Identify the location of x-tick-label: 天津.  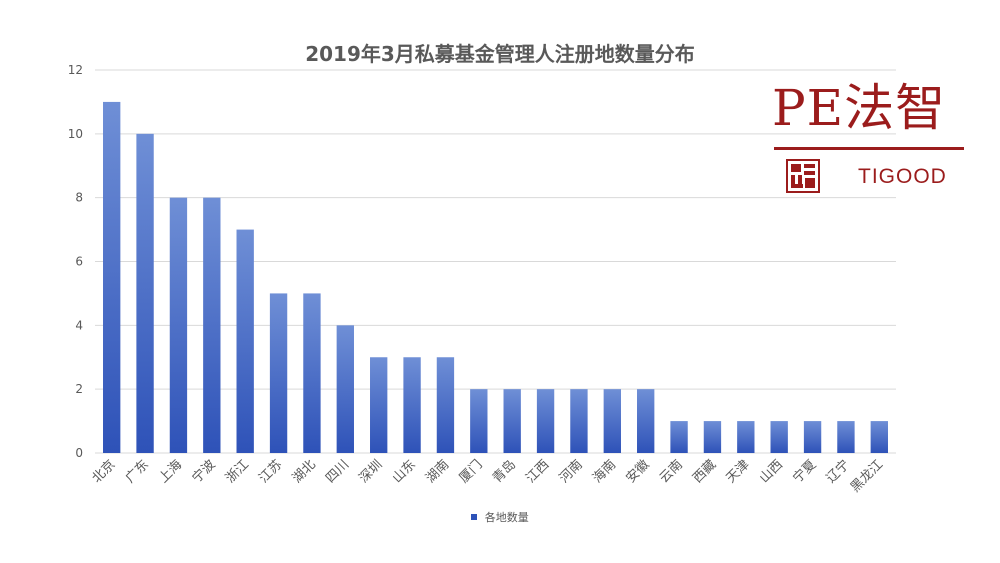
(738, 471).